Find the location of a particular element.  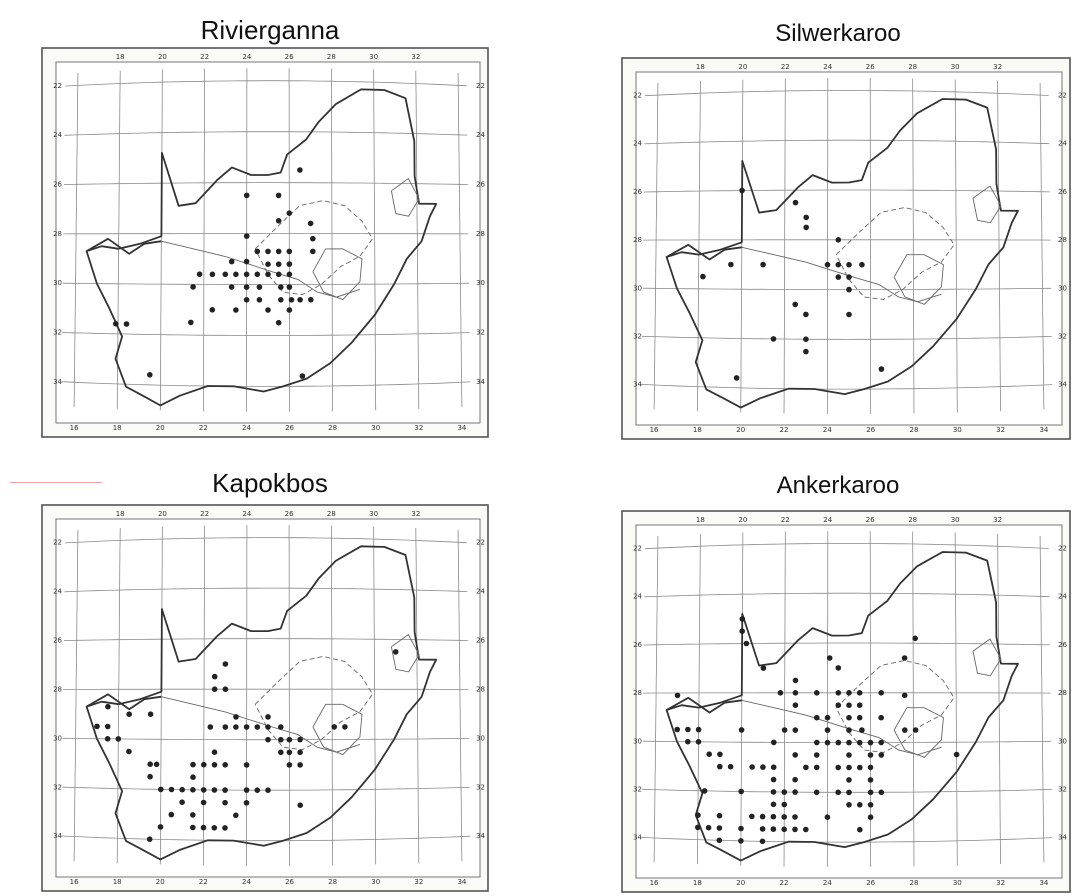

lesotho-outline is located at coordinates (918, 279).